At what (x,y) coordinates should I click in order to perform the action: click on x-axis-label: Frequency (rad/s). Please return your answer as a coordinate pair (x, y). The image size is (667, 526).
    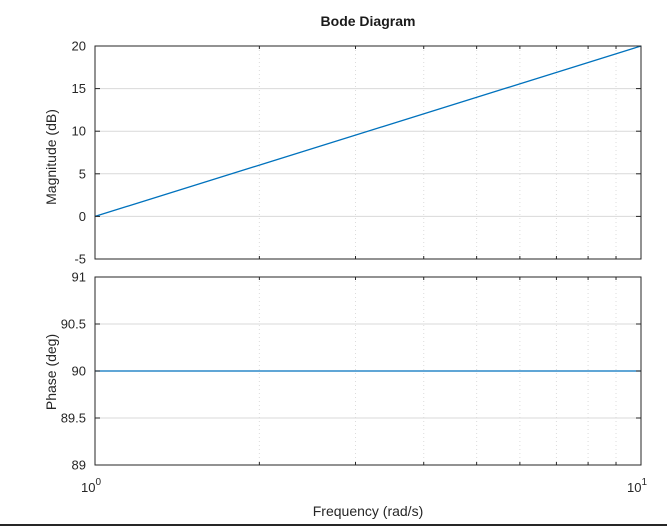
    Looking at the image, I should click on (368, 511).